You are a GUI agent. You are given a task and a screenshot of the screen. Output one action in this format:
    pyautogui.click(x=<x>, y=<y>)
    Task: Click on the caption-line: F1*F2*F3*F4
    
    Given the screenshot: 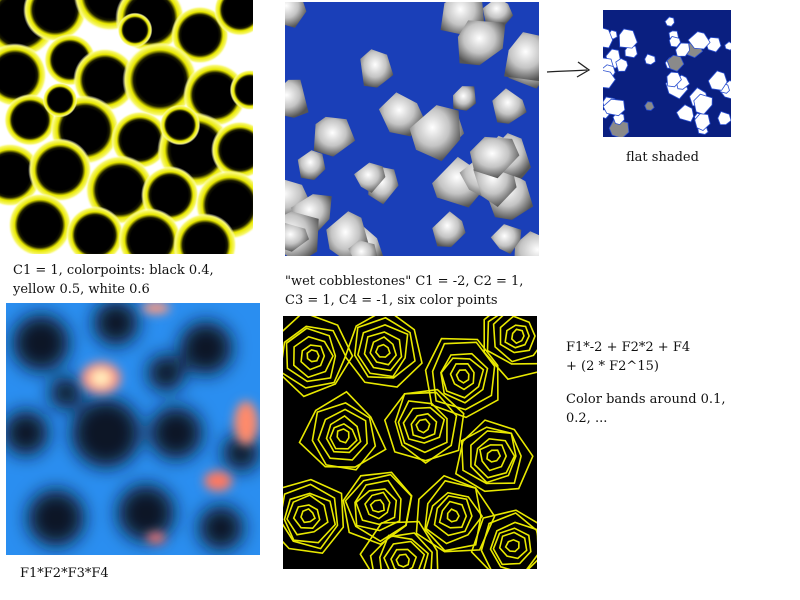 What is the action you would take?
    pyautogui.click(x=64, y=573)
    